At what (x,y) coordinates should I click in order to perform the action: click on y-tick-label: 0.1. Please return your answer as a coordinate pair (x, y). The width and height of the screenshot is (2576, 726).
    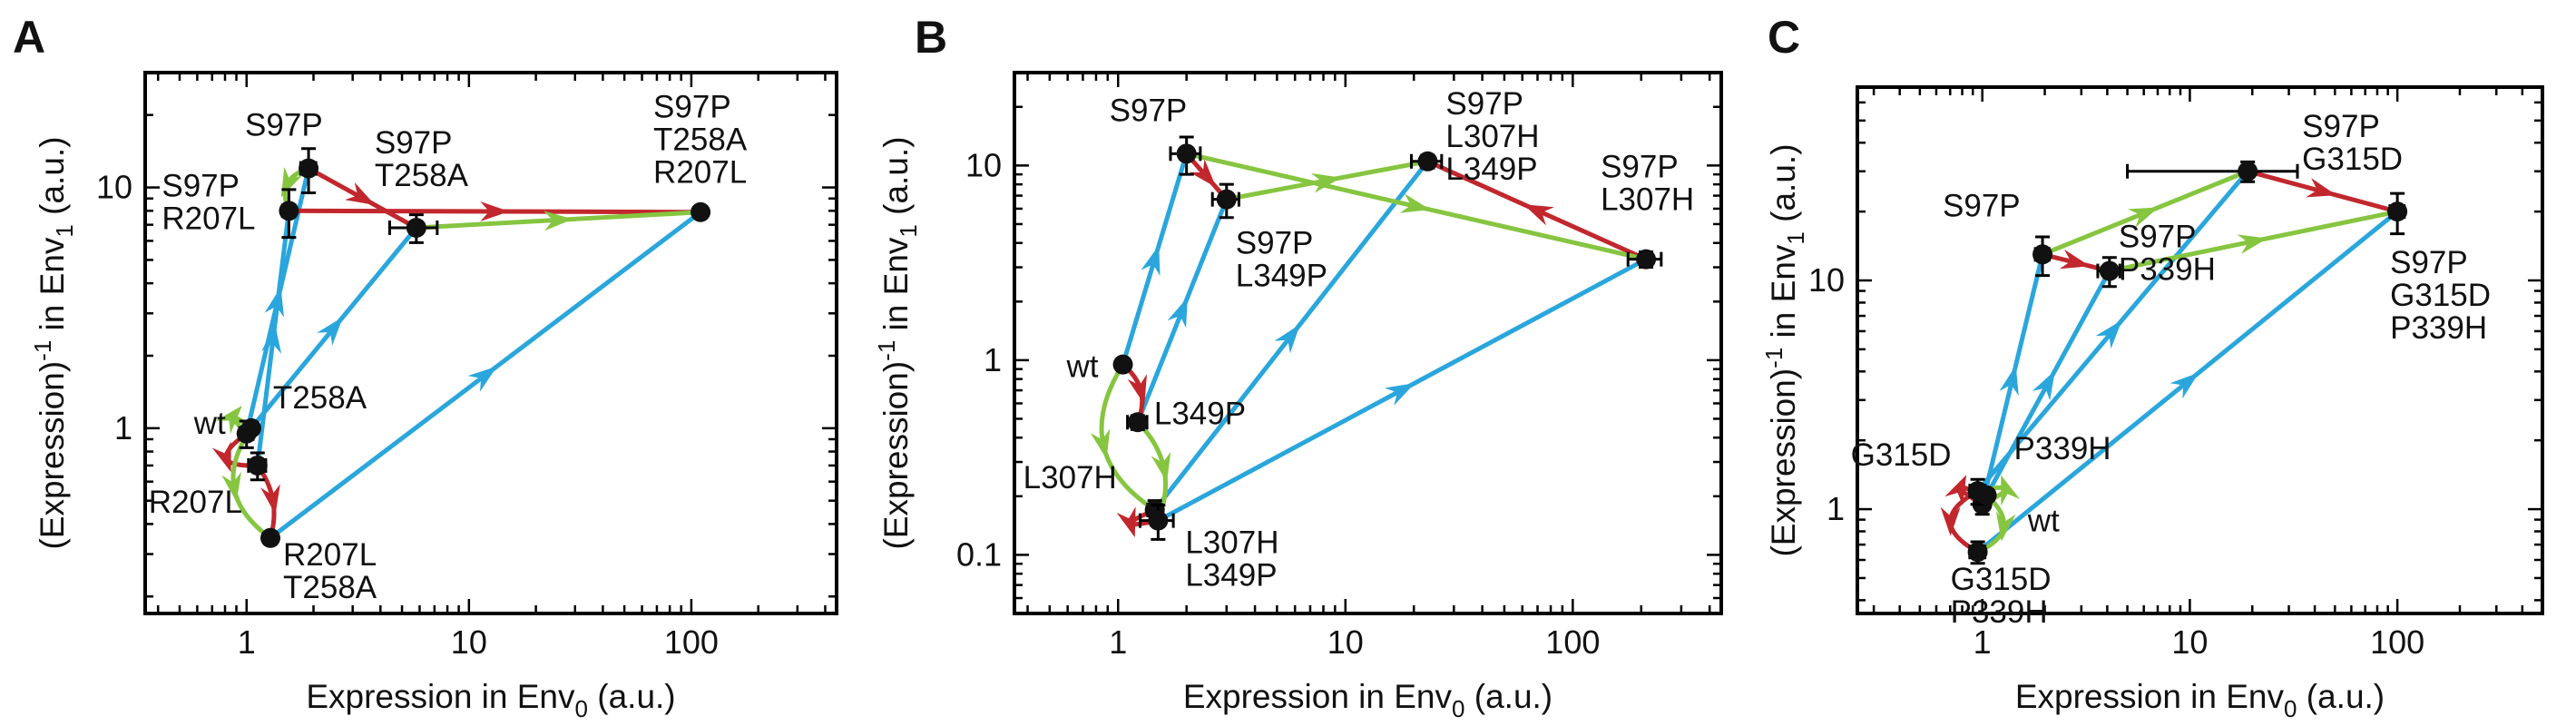
    Looking at the image, I should click on (979, 554).